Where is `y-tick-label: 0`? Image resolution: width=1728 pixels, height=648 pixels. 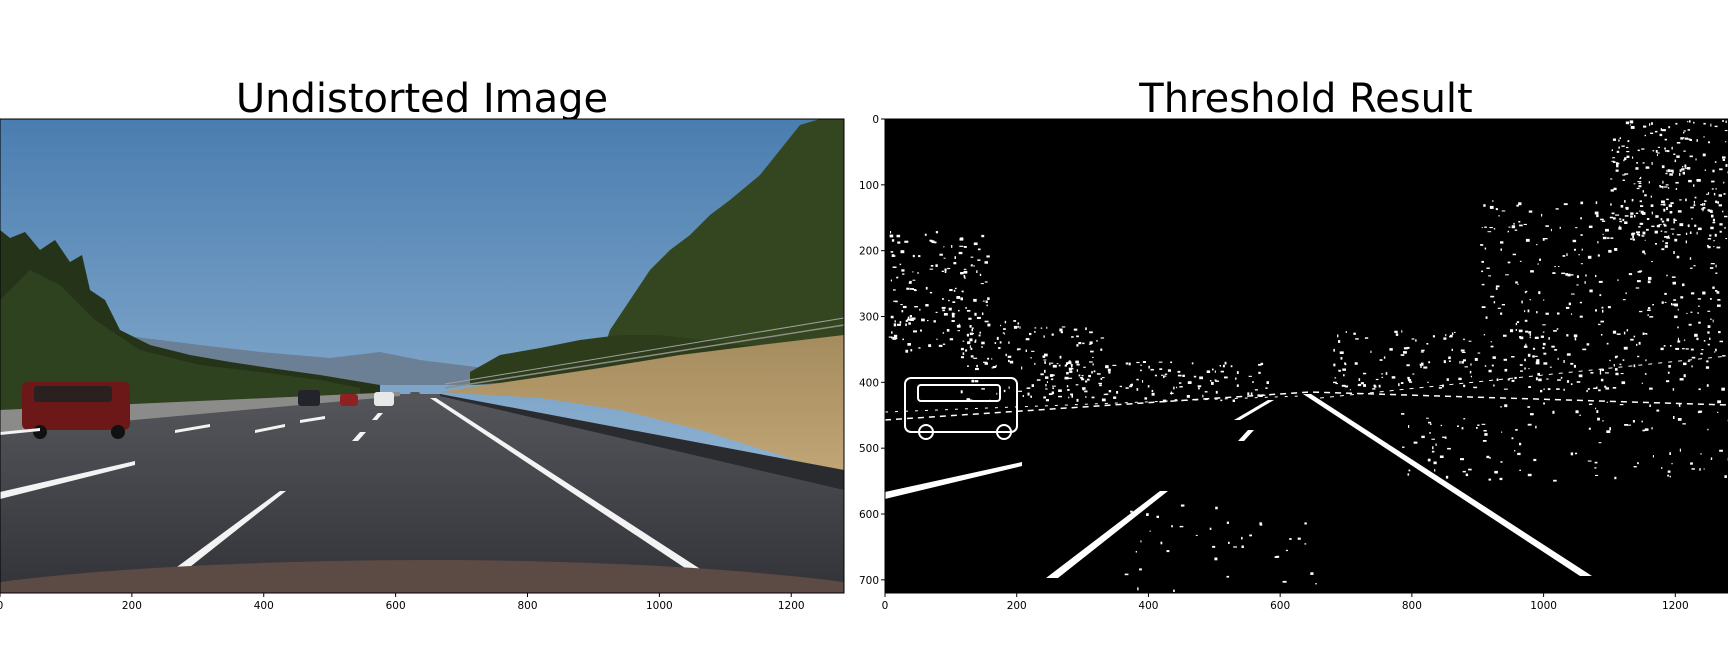
y-tick-label: 0 is located at coordinates (875, 120).